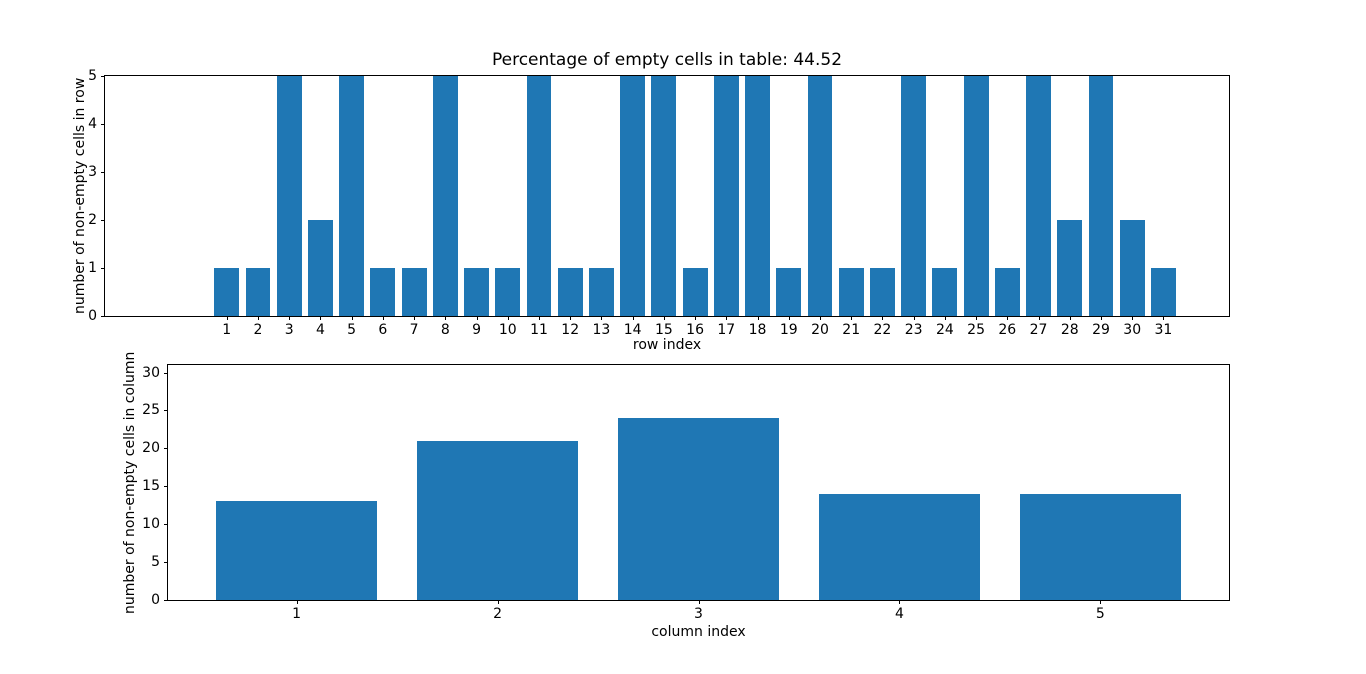  What do you see at coordinates (976, 330) in the screenshot?
I see `row-x-tick-label: 25` at bounding box center [976, 330].